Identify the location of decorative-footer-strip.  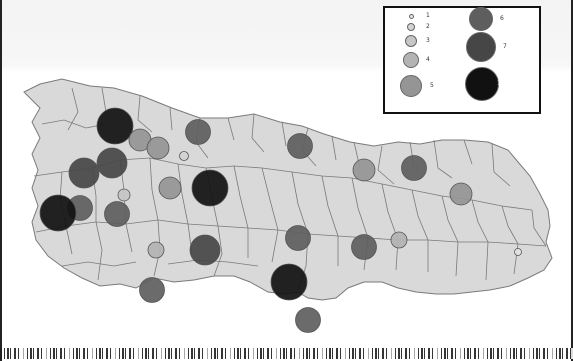
(288, 353).